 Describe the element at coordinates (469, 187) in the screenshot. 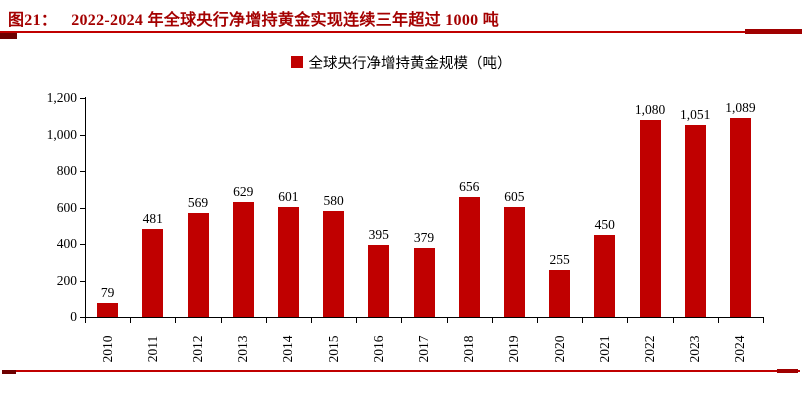

I see `bar-value-label: 656` at that location.